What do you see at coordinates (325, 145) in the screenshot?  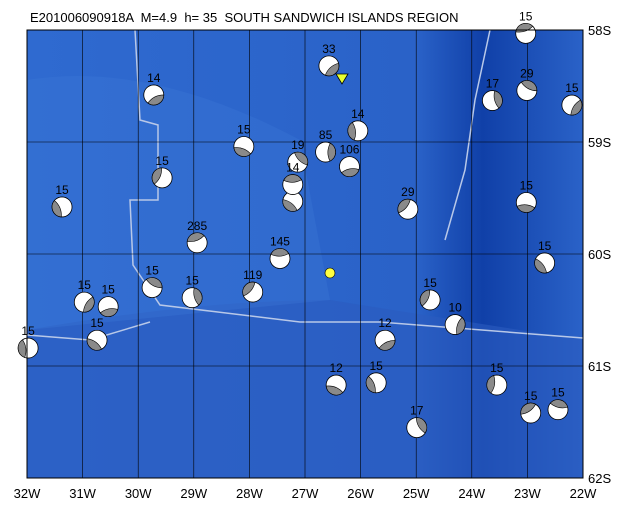 I see `focal-mechanism: 85` at bounding box center [325, 145].